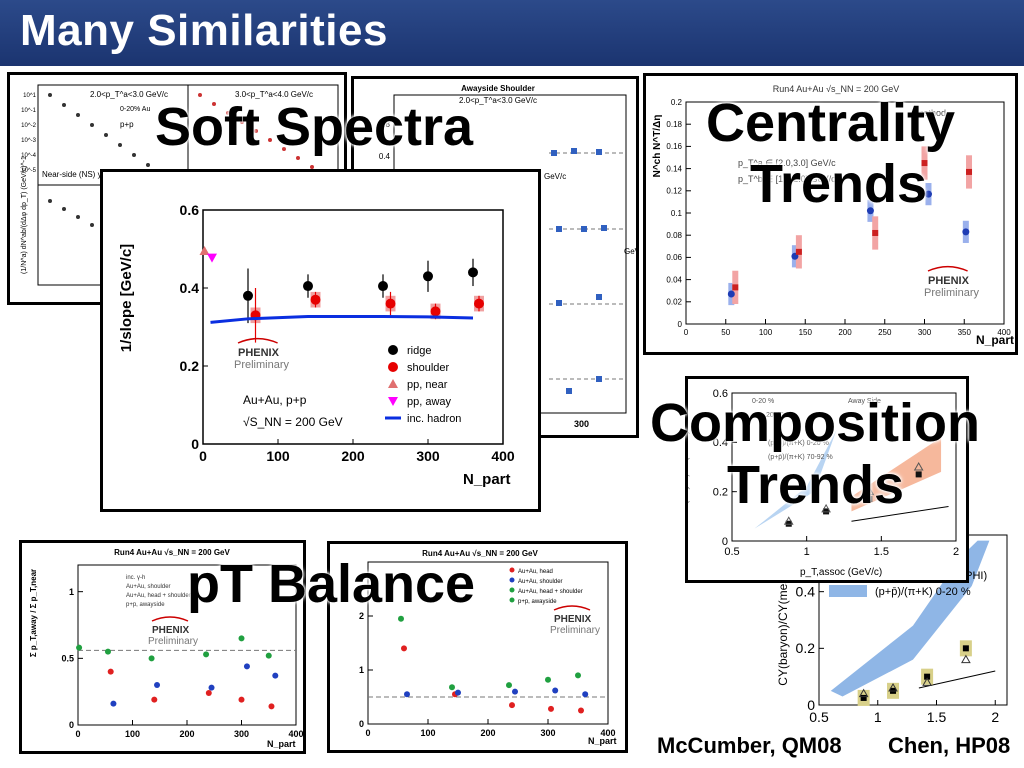  I want to click on legend-label: 20-40 %, so click(779, 415).